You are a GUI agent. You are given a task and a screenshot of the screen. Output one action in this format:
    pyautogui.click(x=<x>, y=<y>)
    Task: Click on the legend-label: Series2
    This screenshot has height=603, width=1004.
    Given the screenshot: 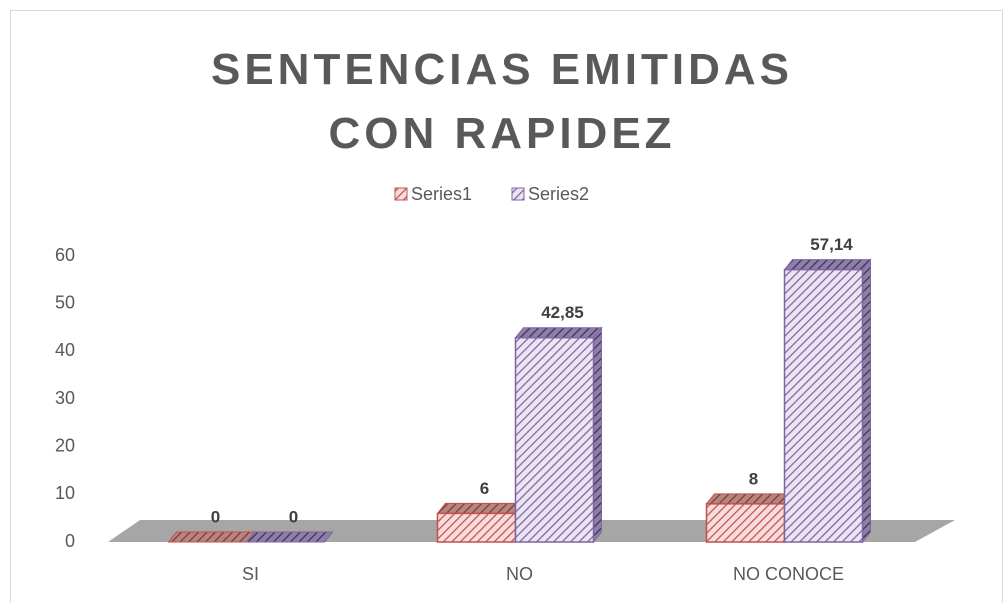 What is the action you would take?
    pyautogui.click(x=558, y=194)
    